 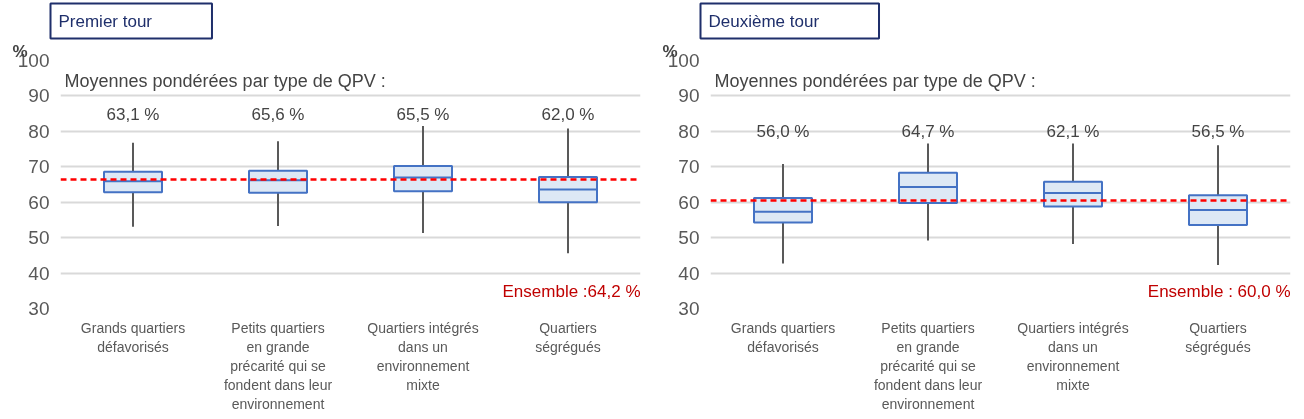 What do you see at coordinates (423, 115) in the screenshot?
I see `text: 65,5 %` at bounding box center [423, 115].